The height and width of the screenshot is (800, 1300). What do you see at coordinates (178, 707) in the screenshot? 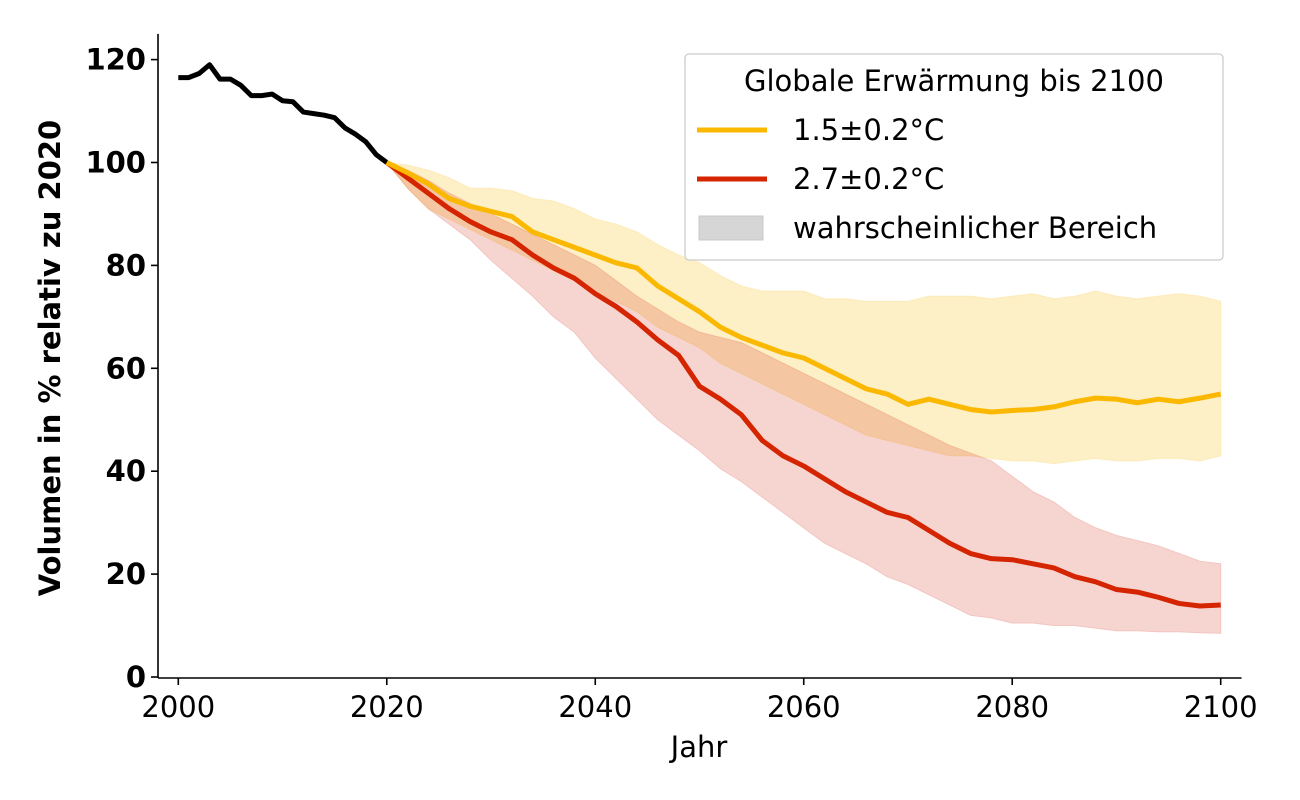
I see `x-tick-label: 2000` at bounding box center [178, 707].